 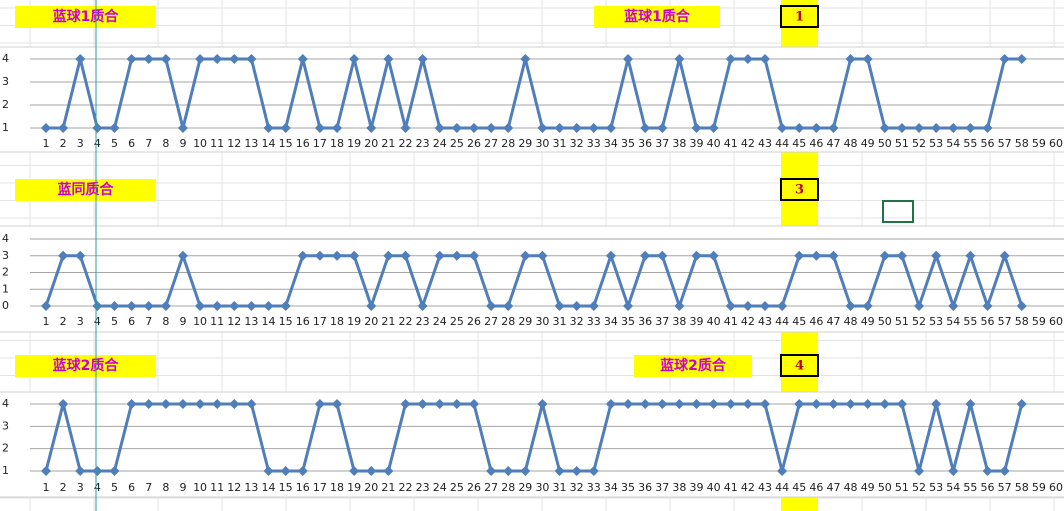 I want to click on x-tick-label: 23, so click(x=423, y=143).